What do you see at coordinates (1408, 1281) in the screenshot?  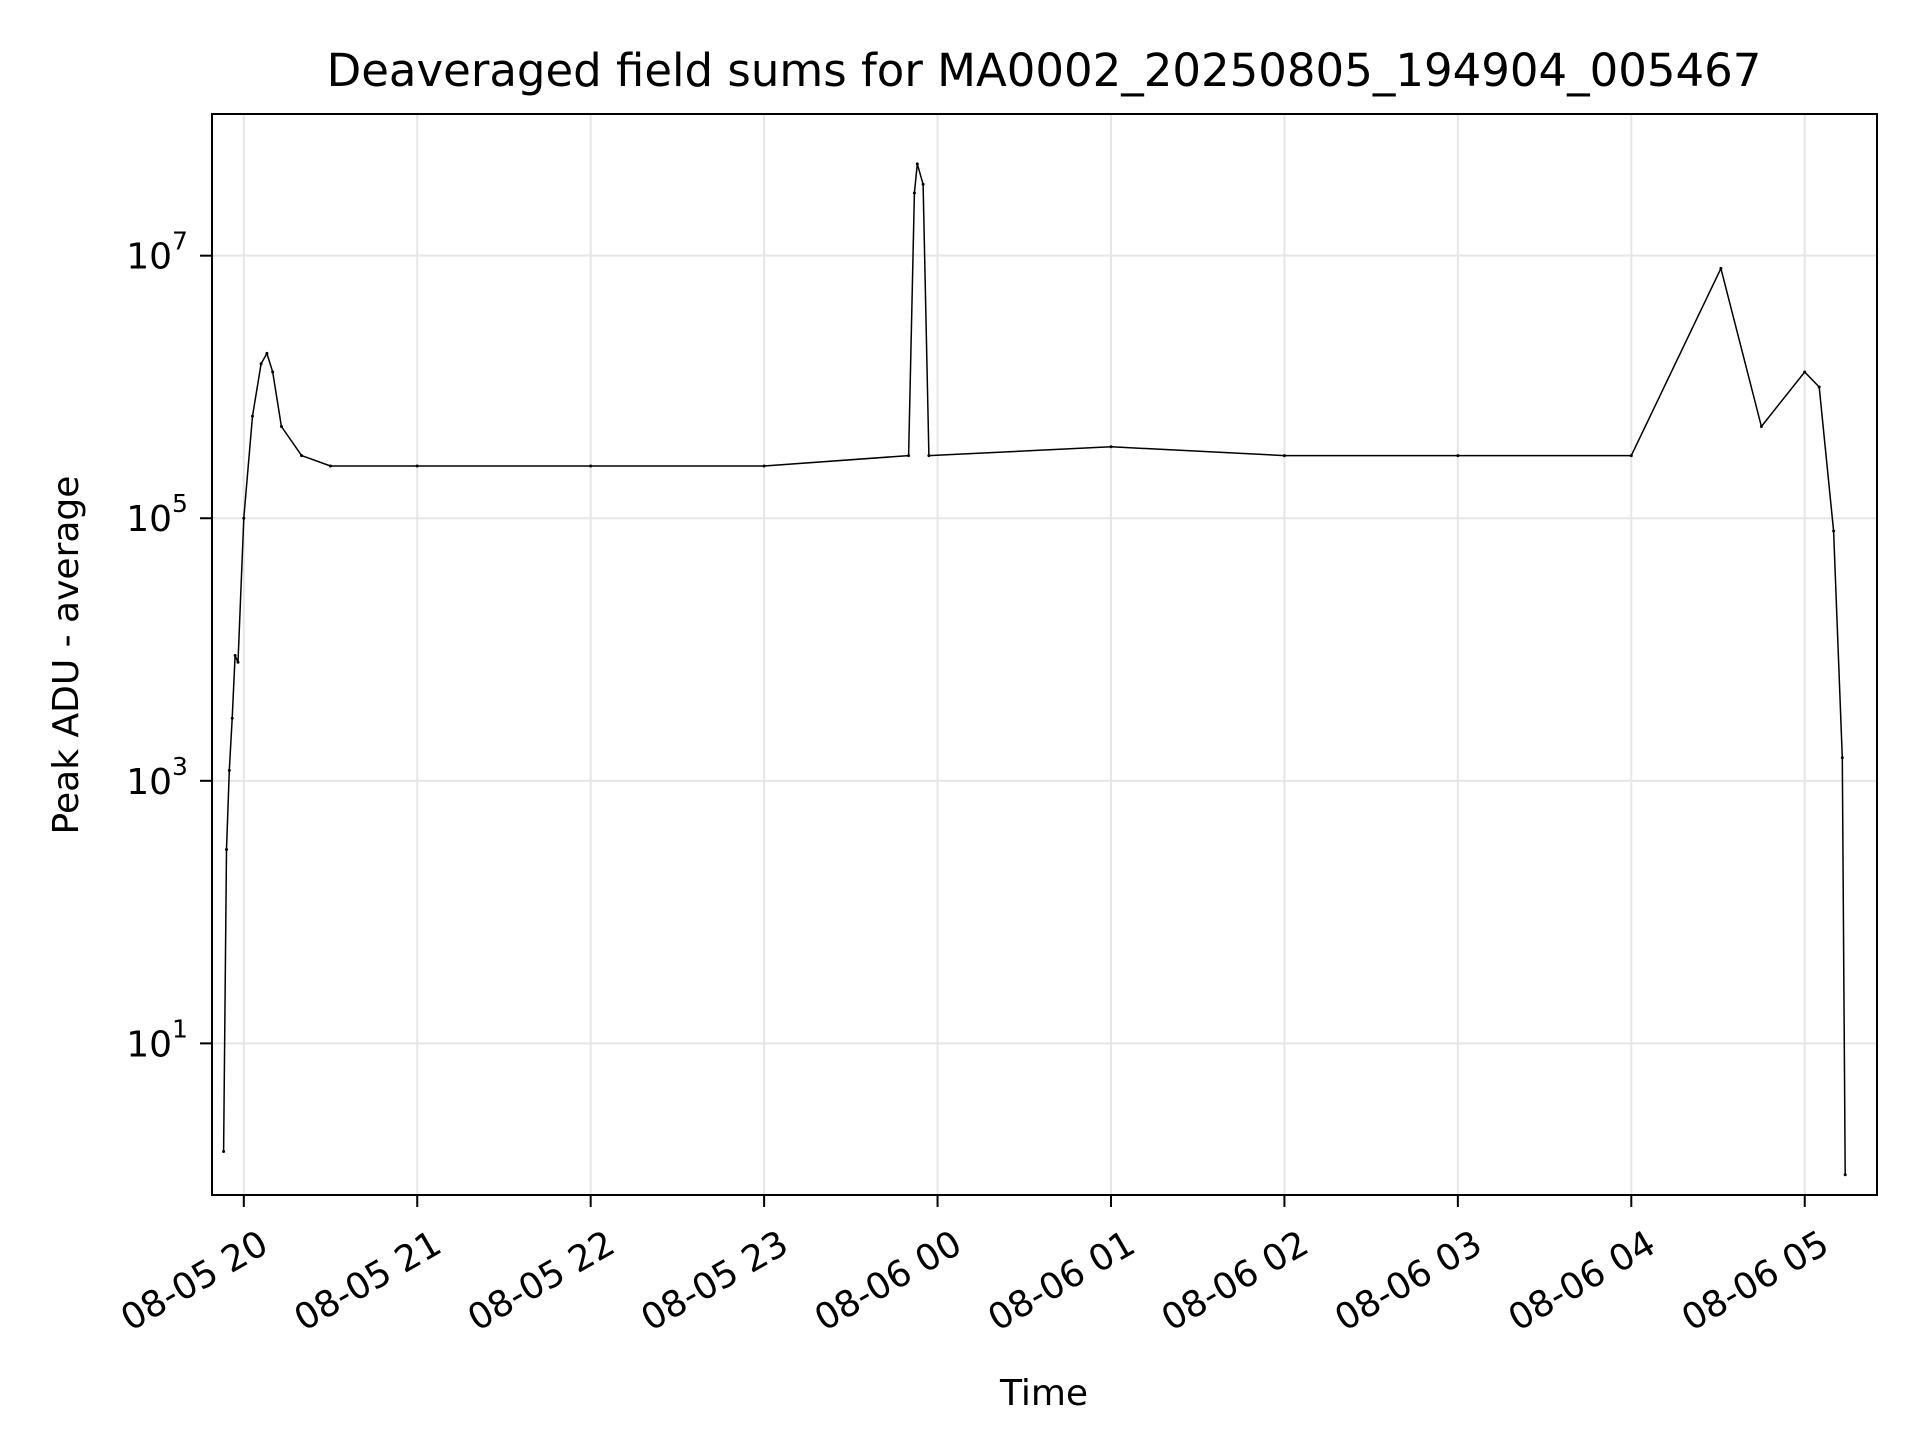 I see `x-tick-label: 08-06 03` at bounding box center [1408, 1281].